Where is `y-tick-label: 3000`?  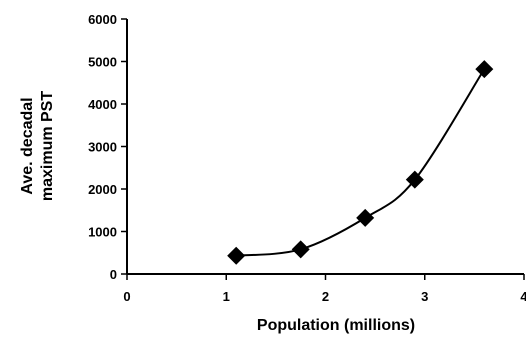
y-tick-label: 3000 is located at coordinates (102, 147).